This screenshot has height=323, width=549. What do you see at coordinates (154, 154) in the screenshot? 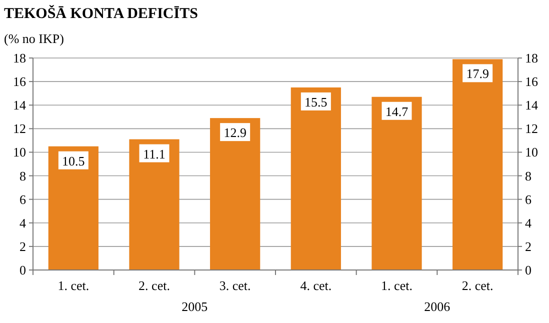
I see `data-label: 11.1` at bounding box center [154, 154].